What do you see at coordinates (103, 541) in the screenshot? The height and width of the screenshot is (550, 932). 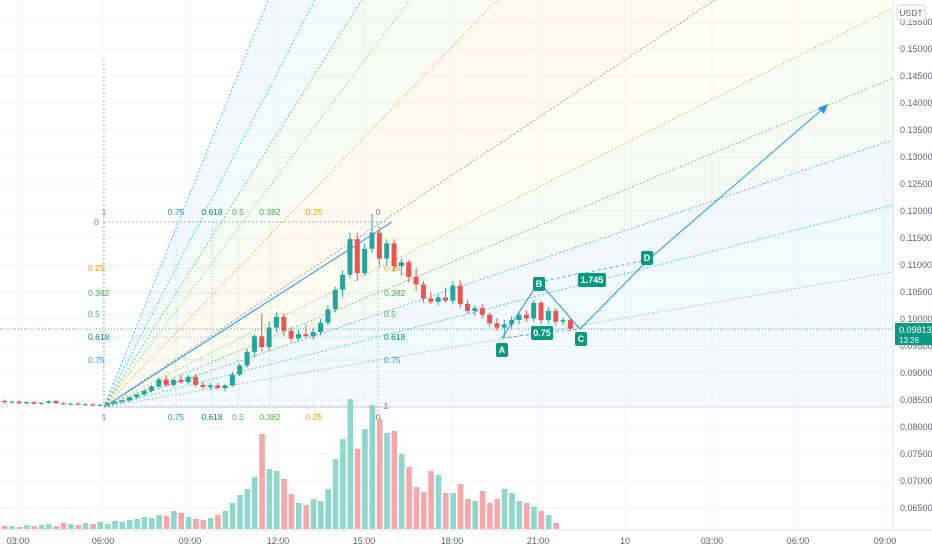 I see `time-tick-label: 06:00` at bounding box center [103, 541].